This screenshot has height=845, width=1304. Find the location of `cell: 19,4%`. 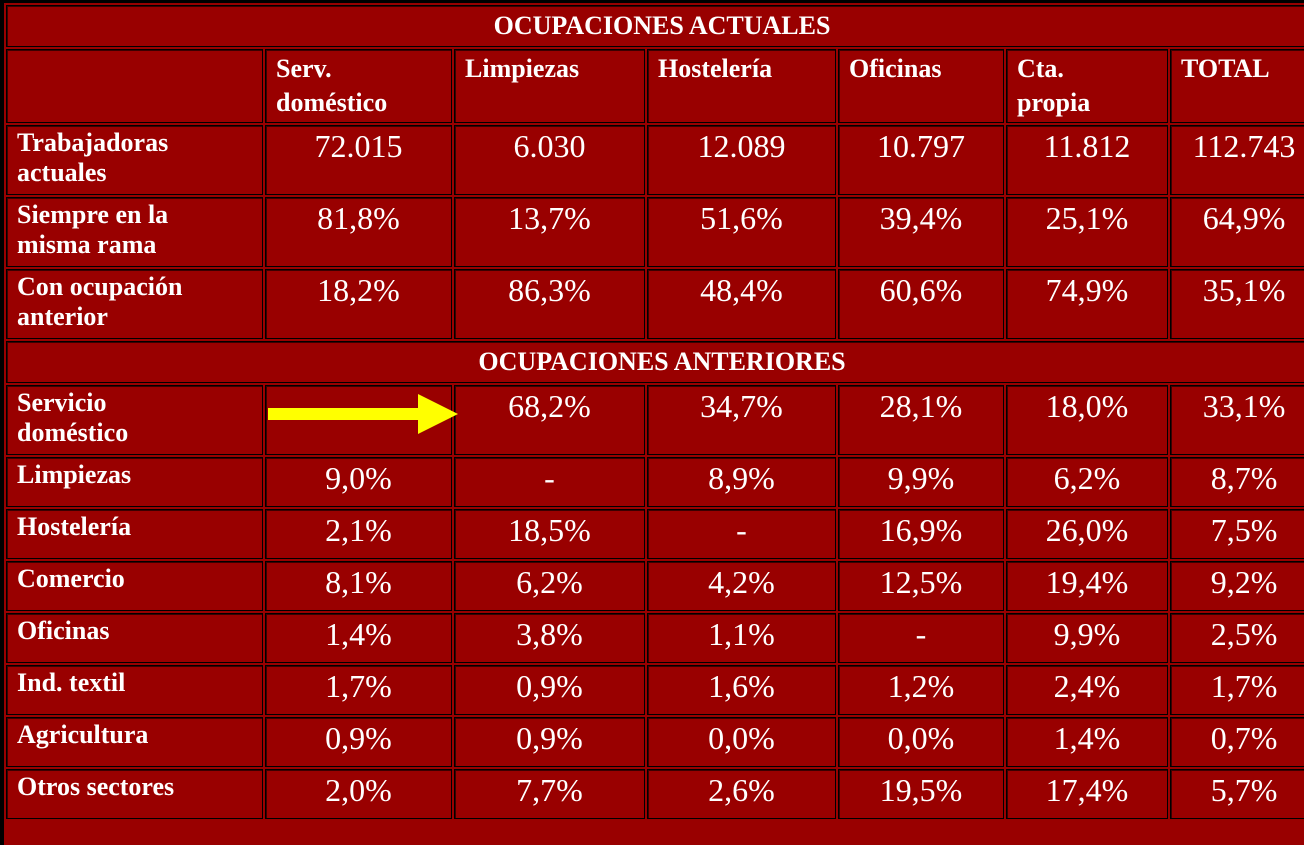

cell: 19,4% is located at coordinates (1087, 586).